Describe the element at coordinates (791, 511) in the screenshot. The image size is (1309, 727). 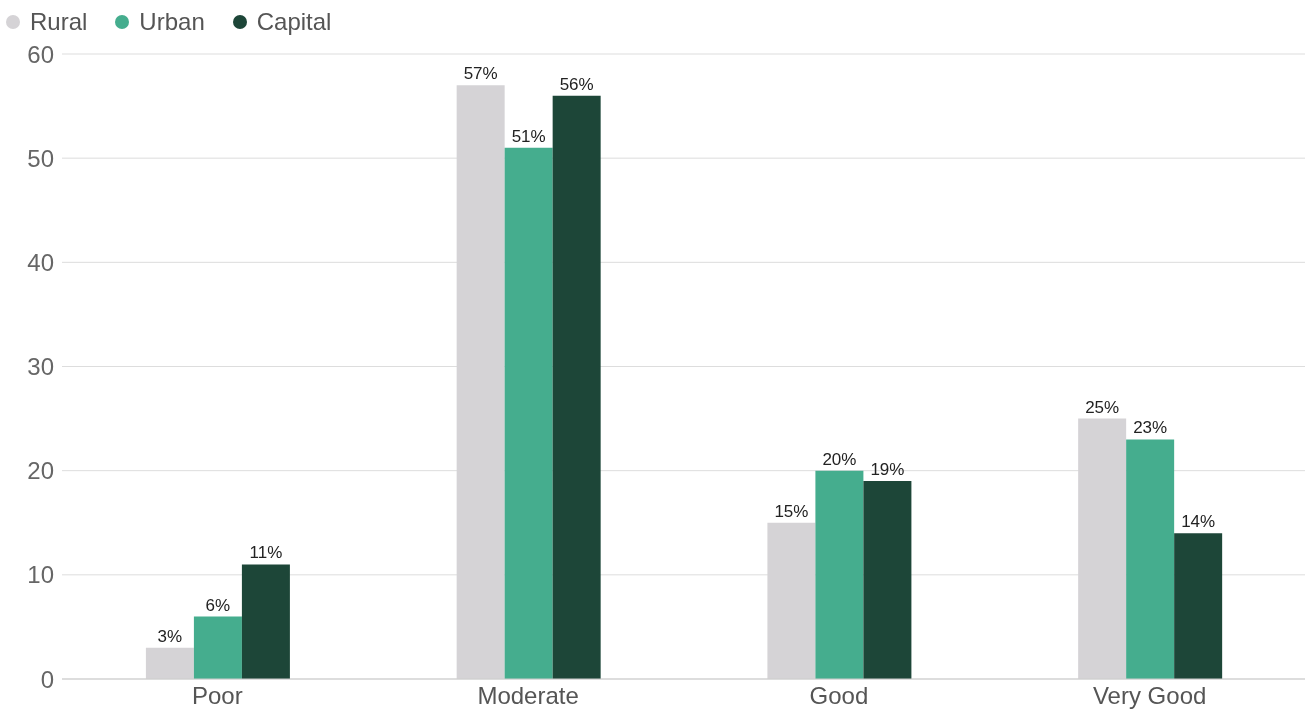
I see `data-label: 15%` at that location.